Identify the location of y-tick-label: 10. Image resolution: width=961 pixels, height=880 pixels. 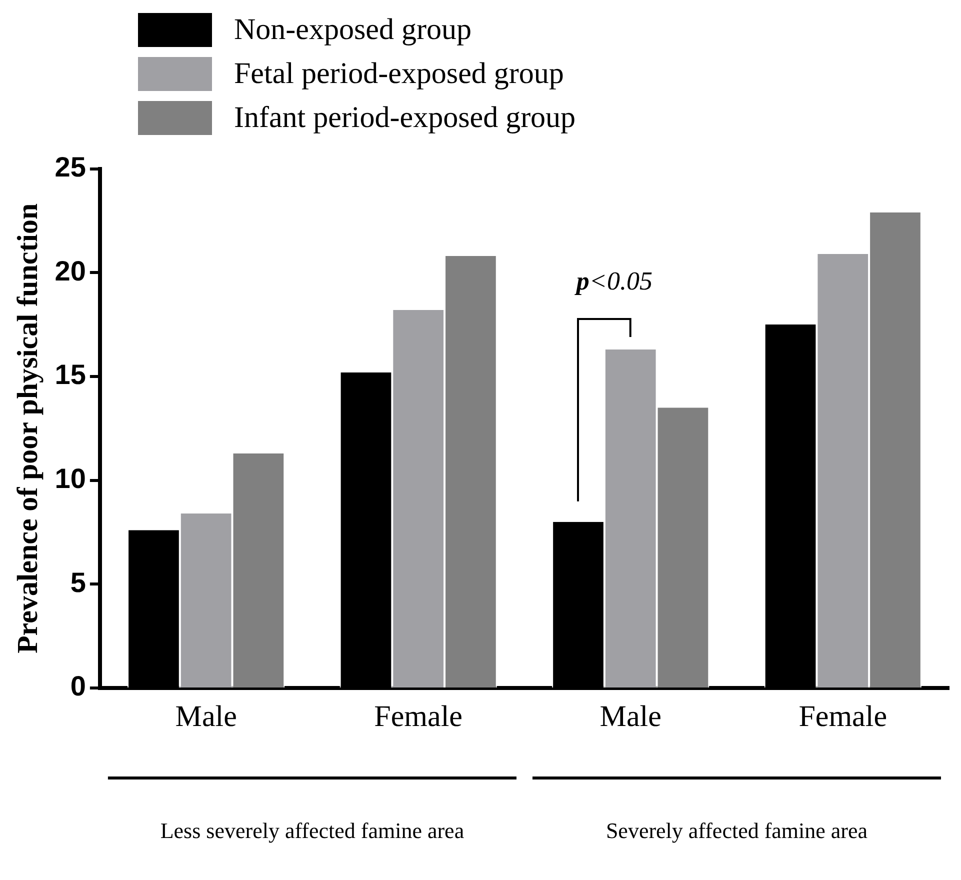
(70, 478).